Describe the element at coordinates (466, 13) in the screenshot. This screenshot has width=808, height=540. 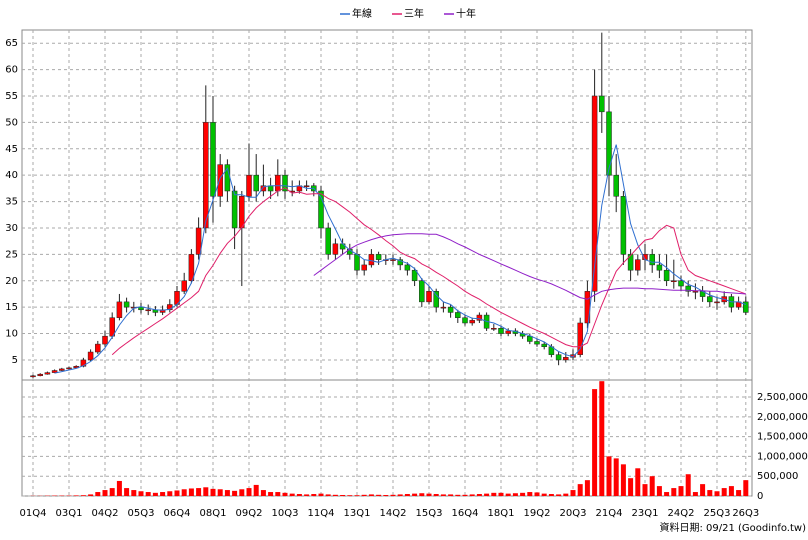
I see `legend-label: 十年` at that location.